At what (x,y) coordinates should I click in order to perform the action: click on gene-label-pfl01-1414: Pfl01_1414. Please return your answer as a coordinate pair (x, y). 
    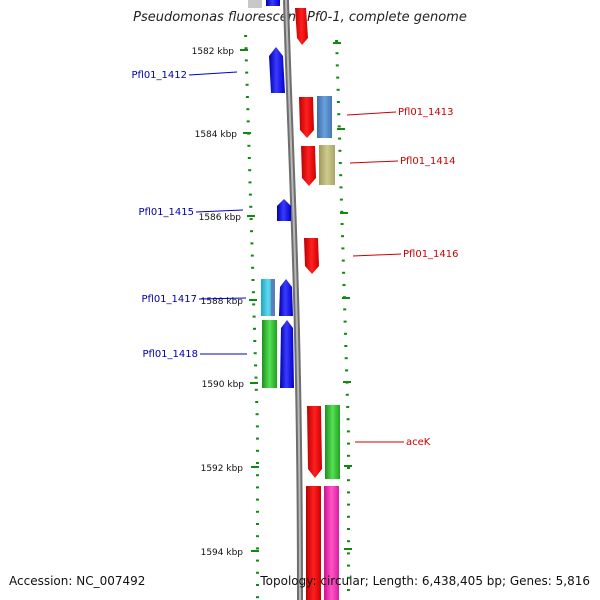
    Looking at the image, I should click on (428, 161).